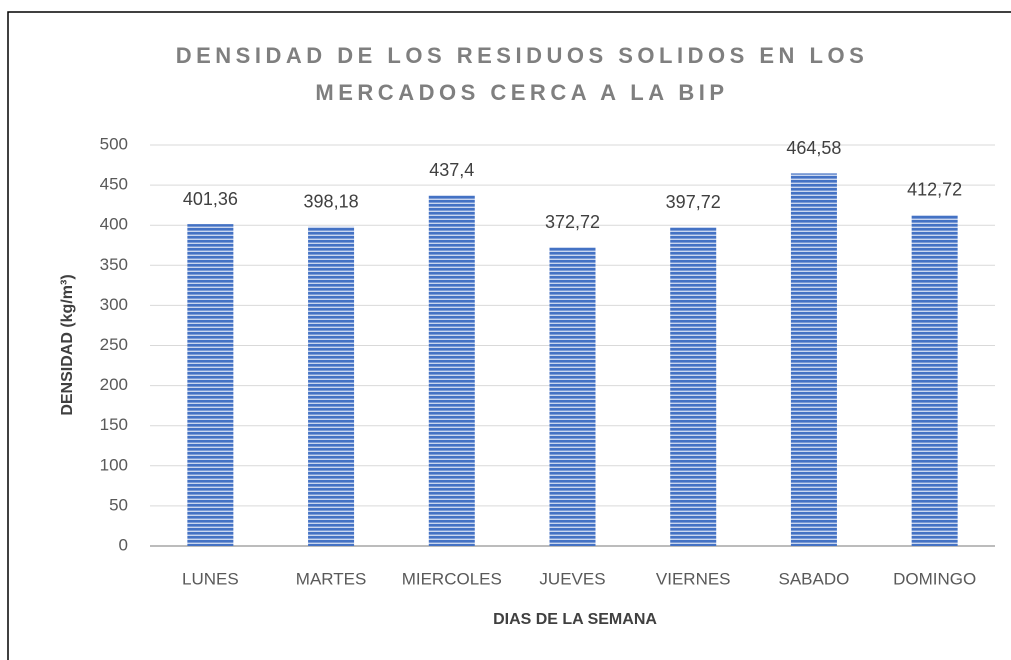 The height and width of the screenshot is (660, 1011). Describe the element at coordinates (331, 578) in the screenshot. I see `x-tick-label: MARTES` at that location.